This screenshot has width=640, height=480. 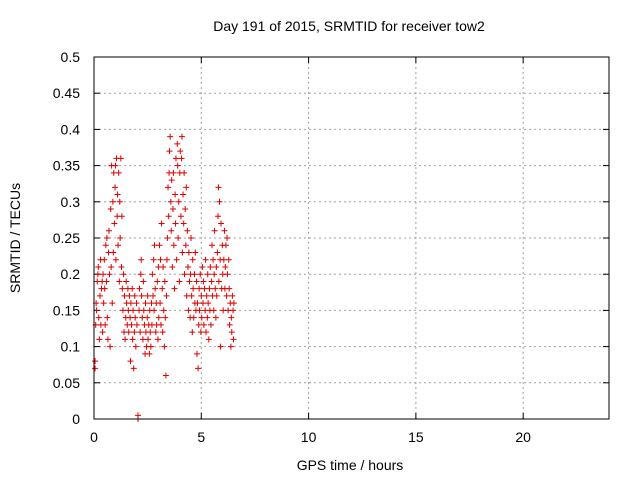 I want to click on y-axis-label: SRMTID / TECUs, so click(x=15, y=238).